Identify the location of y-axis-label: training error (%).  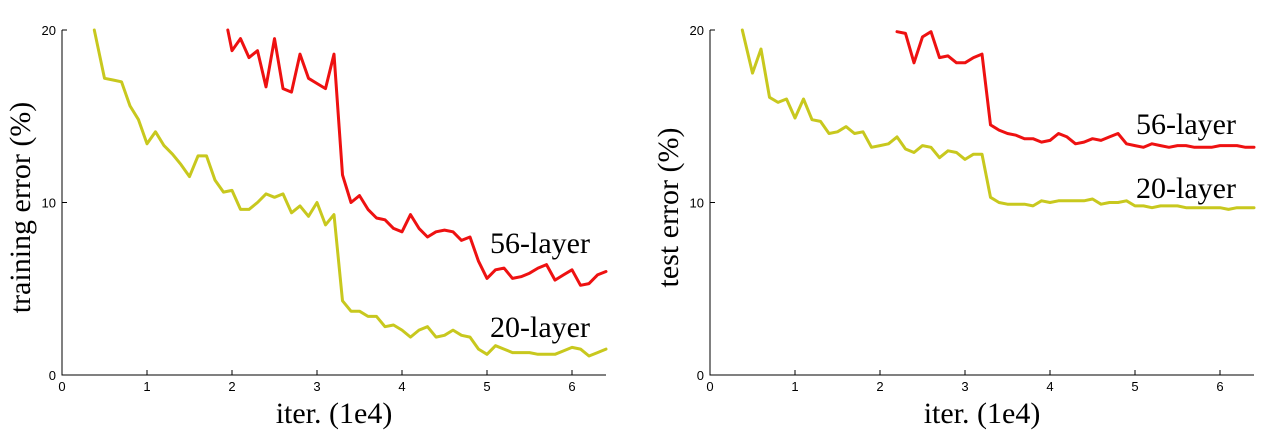
(20, 208).